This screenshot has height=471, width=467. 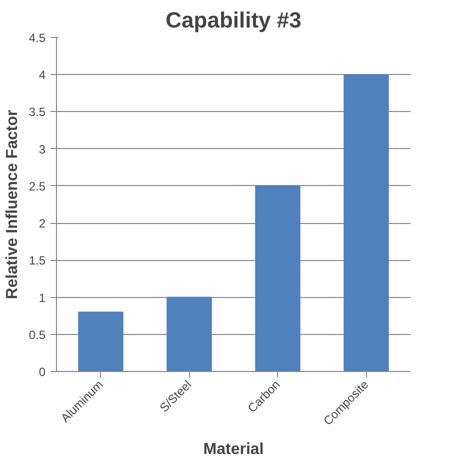 I want to click on chart-title: Capability #3, so click(x=234, y=20).